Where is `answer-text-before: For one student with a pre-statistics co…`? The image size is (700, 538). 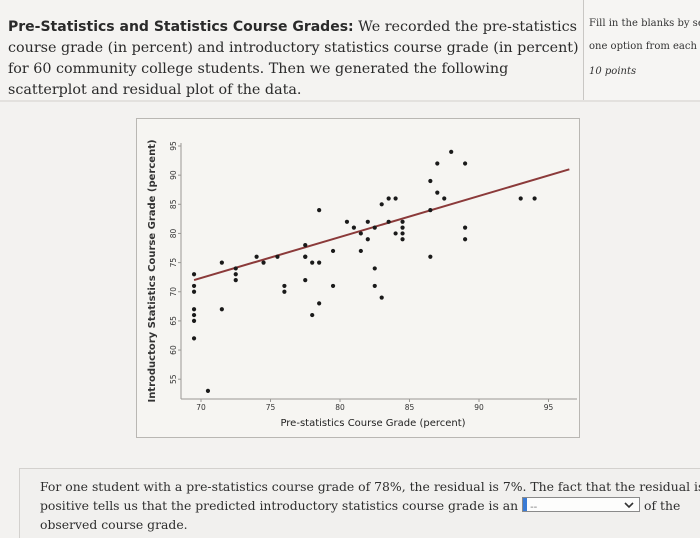 answer-text-before: For one student with a pre-statistics co… is located at coordinates (370, 496).